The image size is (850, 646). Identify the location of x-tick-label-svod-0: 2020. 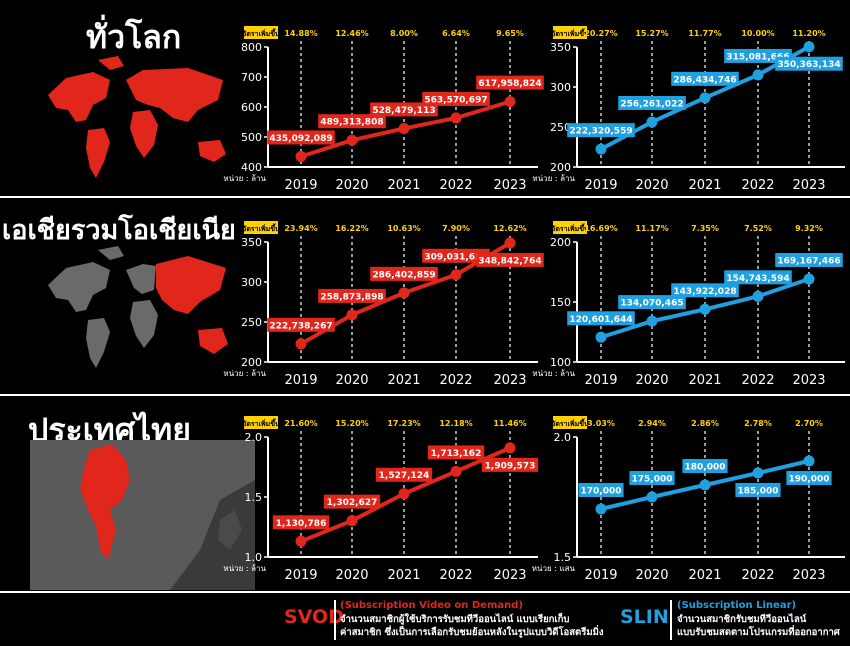
(351, 185).